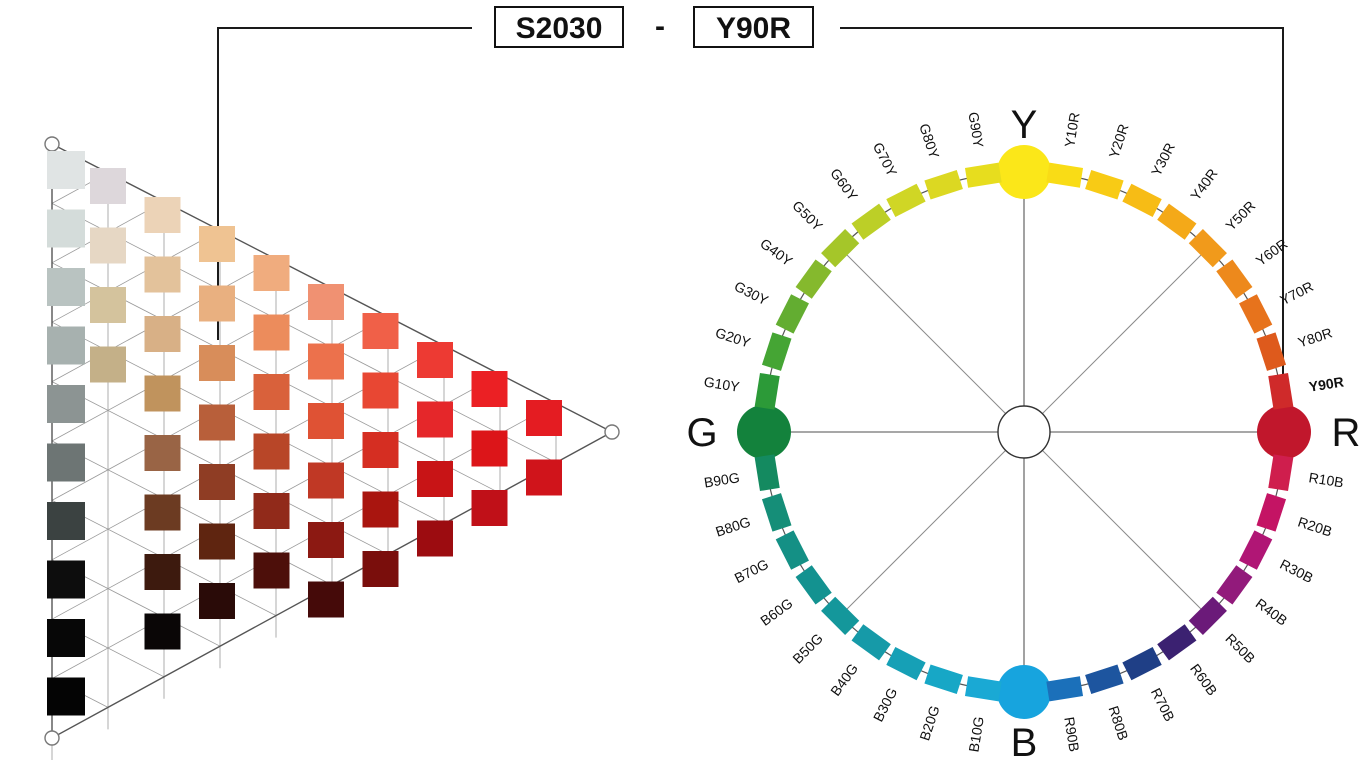 The width and height of the screenshot is (1365, 768). What do you see at coordinates (752, 293) in the screenshot?
I see `hue-label: G30Y` at bounding box center [752, 293].